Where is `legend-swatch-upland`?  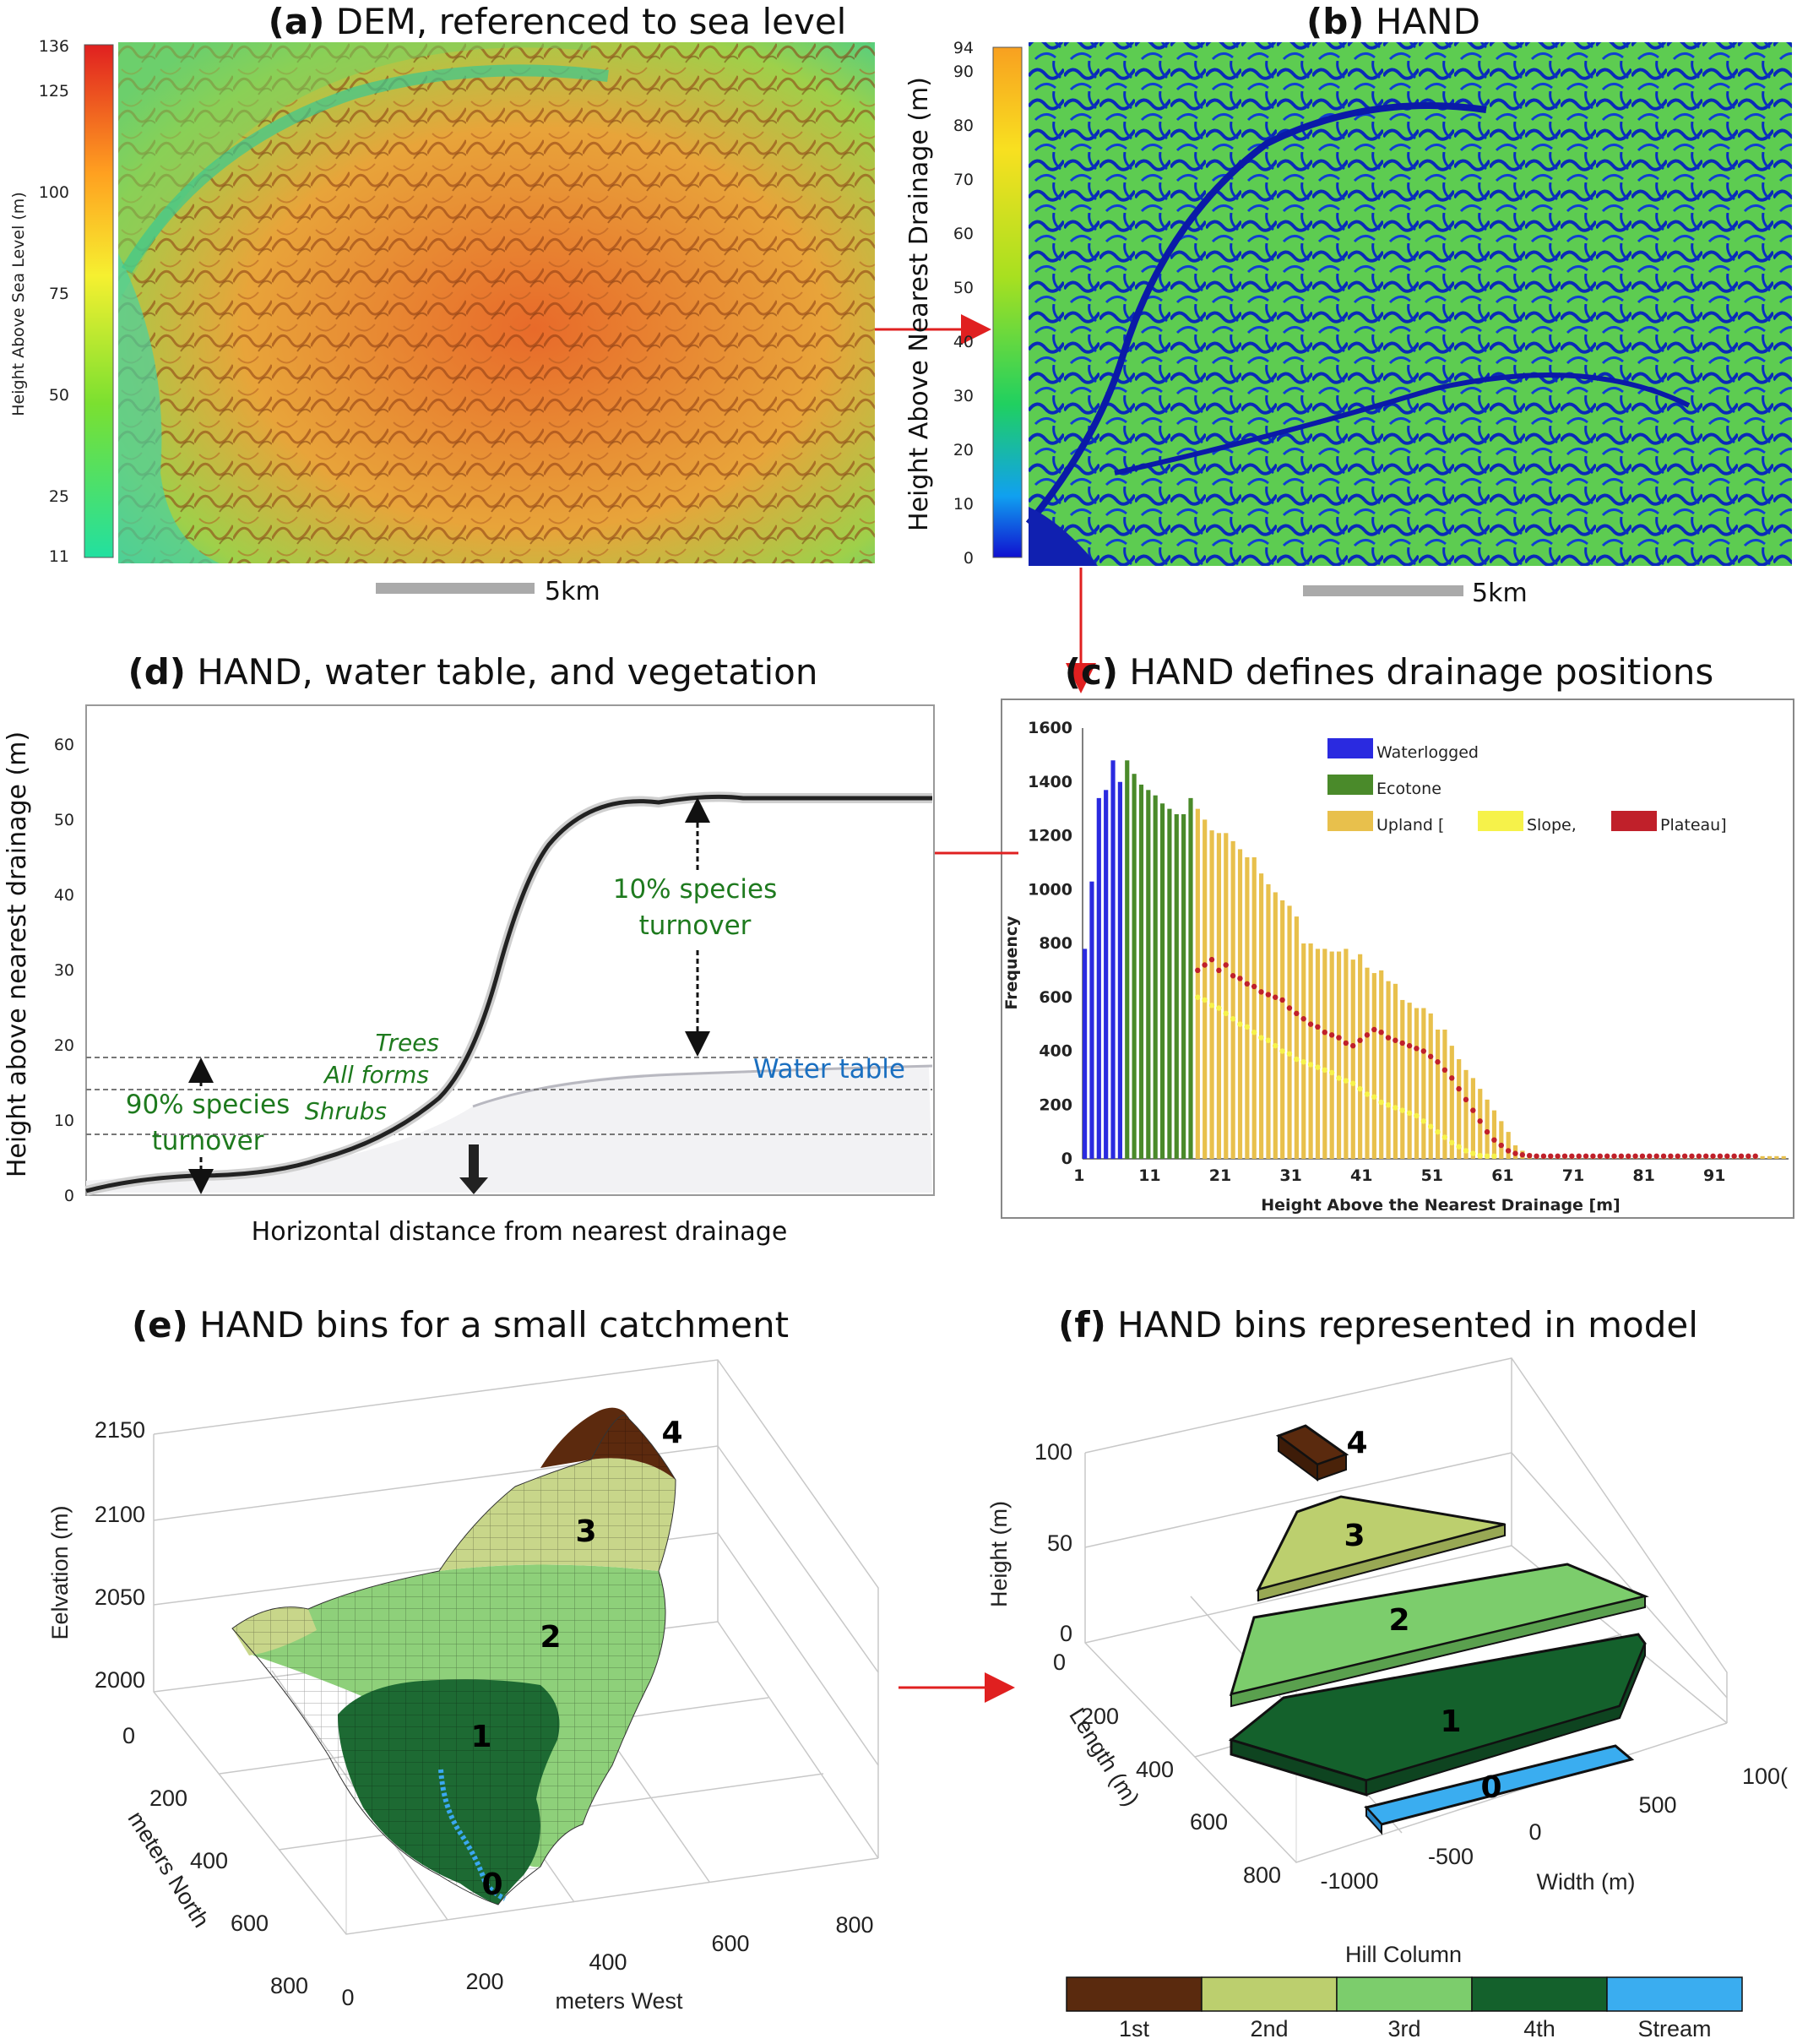 legend-swatch-upland is located at coordinates (1350, 821).